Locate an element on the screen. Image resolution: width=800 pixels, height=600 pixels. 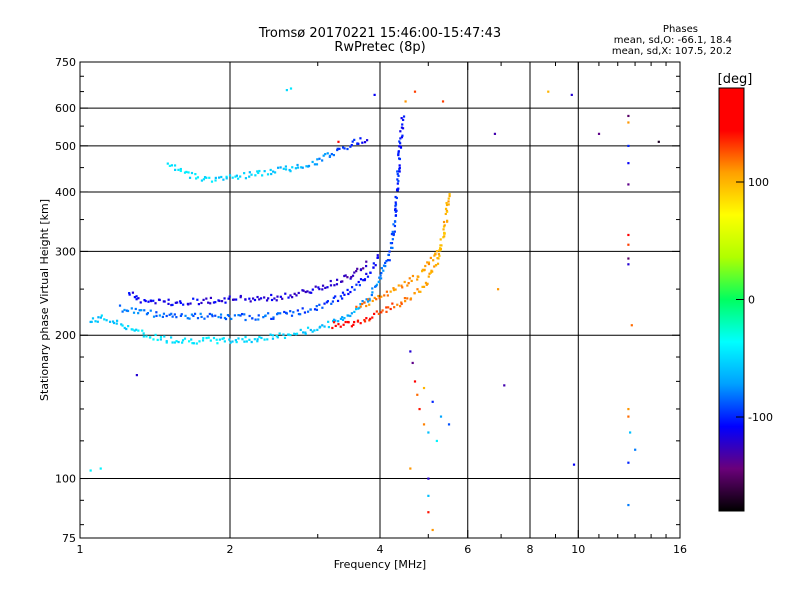
x-tick-label: 10 is located at coordinates (578, 549).